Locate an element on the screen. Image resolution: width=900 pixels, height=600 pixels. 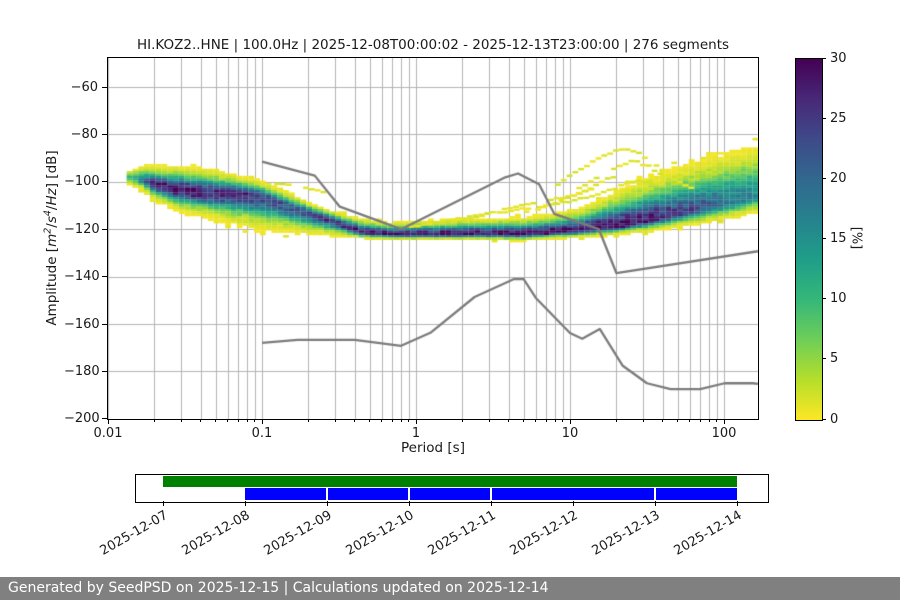
timeline-date-label: 2025-12-11 is located at coordinates (462, 533).